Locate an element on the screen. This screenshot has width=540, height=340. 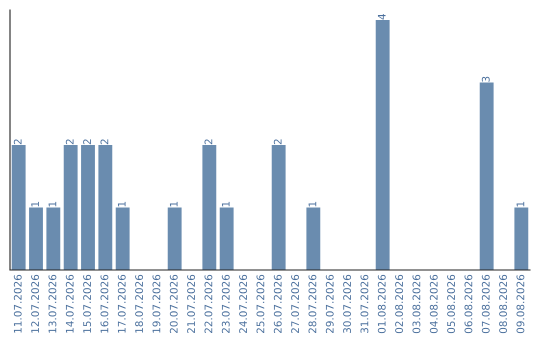
x-tick-label: 17.07.2026 is located at coordinates (122, 303).